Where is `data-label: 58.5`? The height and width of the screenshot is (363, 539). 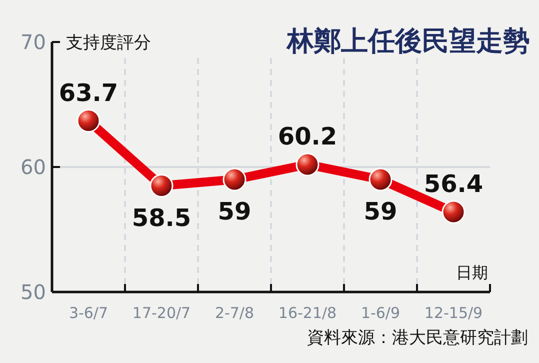
data-label: 58.5 is located at coordinates (162, 218).